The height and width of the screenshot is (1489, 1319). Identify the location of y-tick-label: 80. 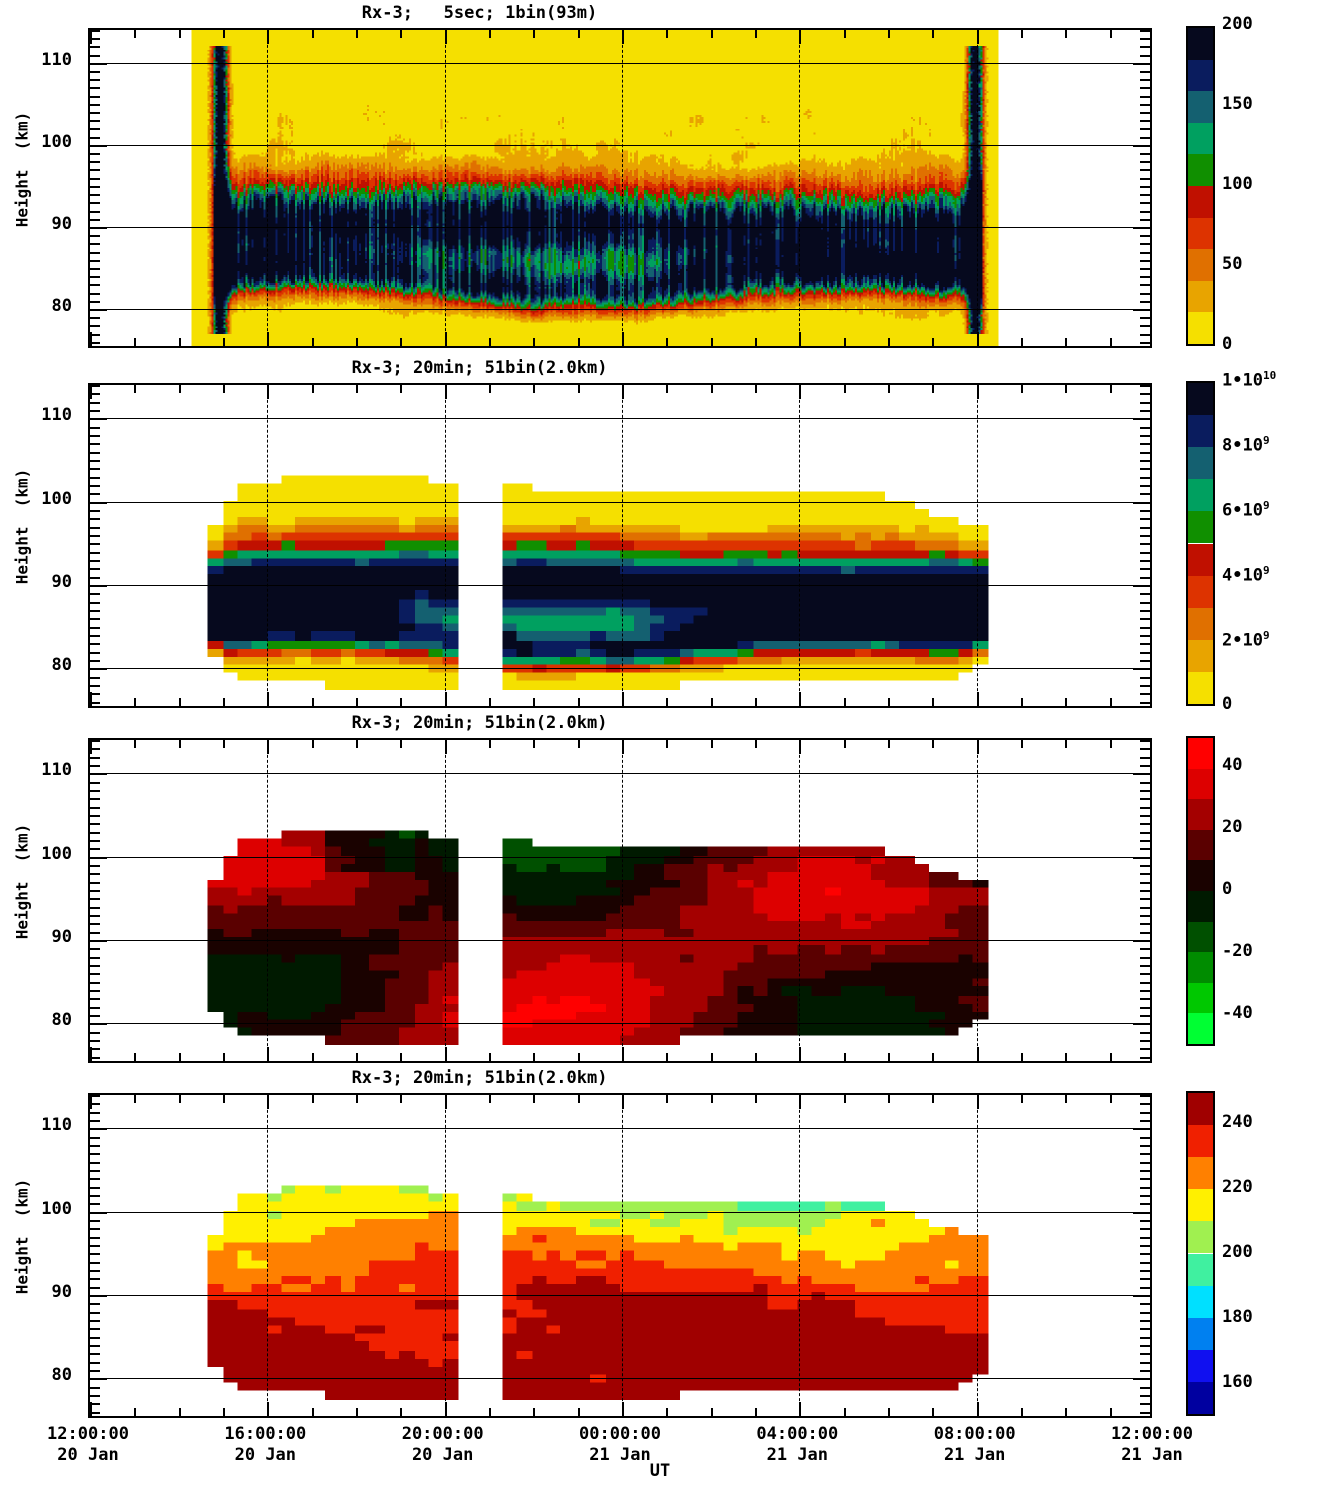
(61, 665).